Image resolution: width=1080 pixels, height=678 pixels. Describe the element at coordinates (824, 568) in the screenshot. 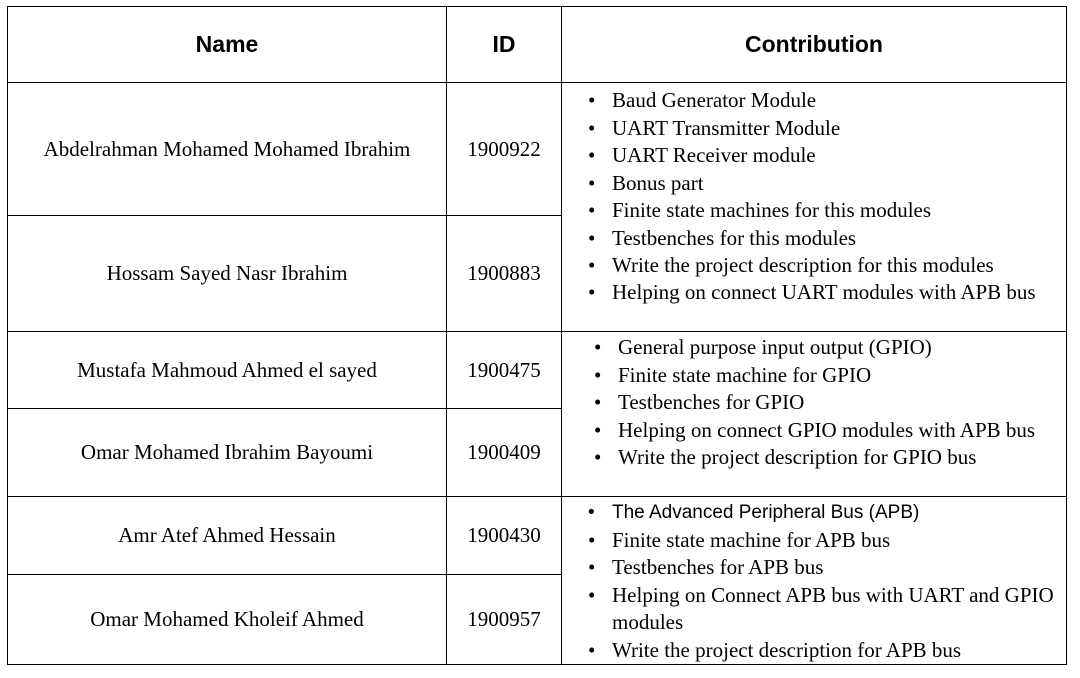

I see `contribution-item: Testbenches for APB bus` at that location.